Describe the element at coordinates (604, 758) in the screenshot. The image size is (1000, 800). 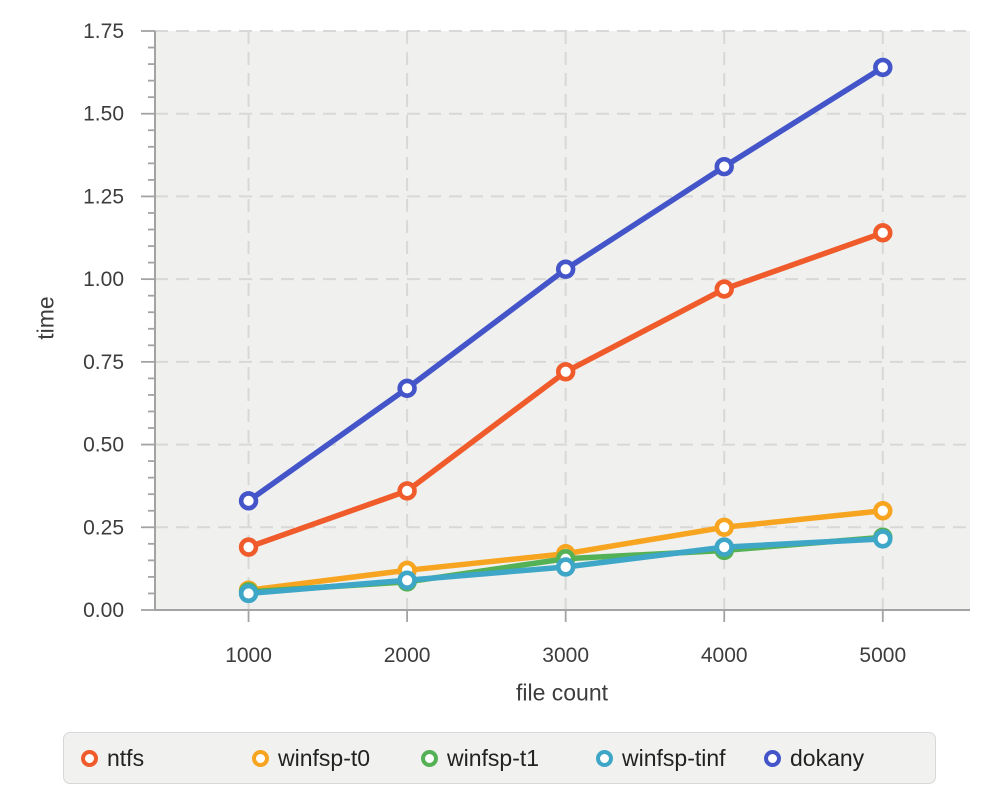
I see `legend-marker-winfsp-tinf-icon` at that location.